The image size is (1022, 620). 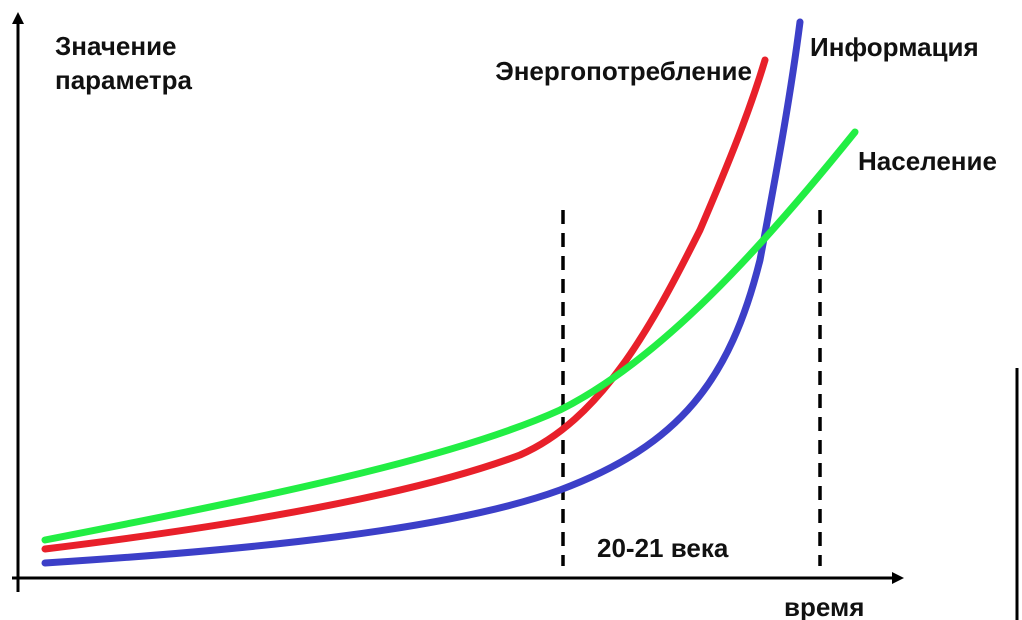 What do you see at coordinates (623, 71) in the screenshot?
I see `curve-label: Энергопотребление` at bounding box center [623, 71].